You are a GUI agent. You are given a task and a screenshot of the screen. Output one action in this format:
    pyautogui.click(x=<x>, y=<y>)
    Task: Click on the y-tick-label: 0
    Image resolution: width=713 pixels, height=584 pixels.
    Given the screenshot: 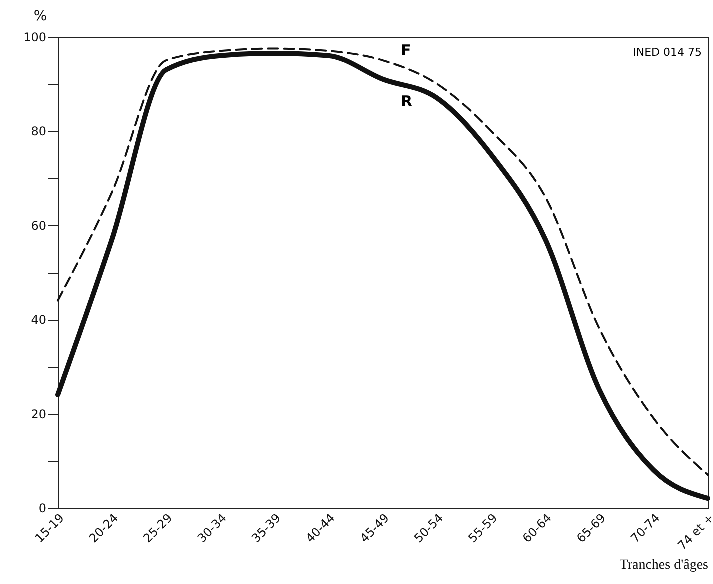 What is the action you would take?
    pyautogui.click(x=42, y=509)
    